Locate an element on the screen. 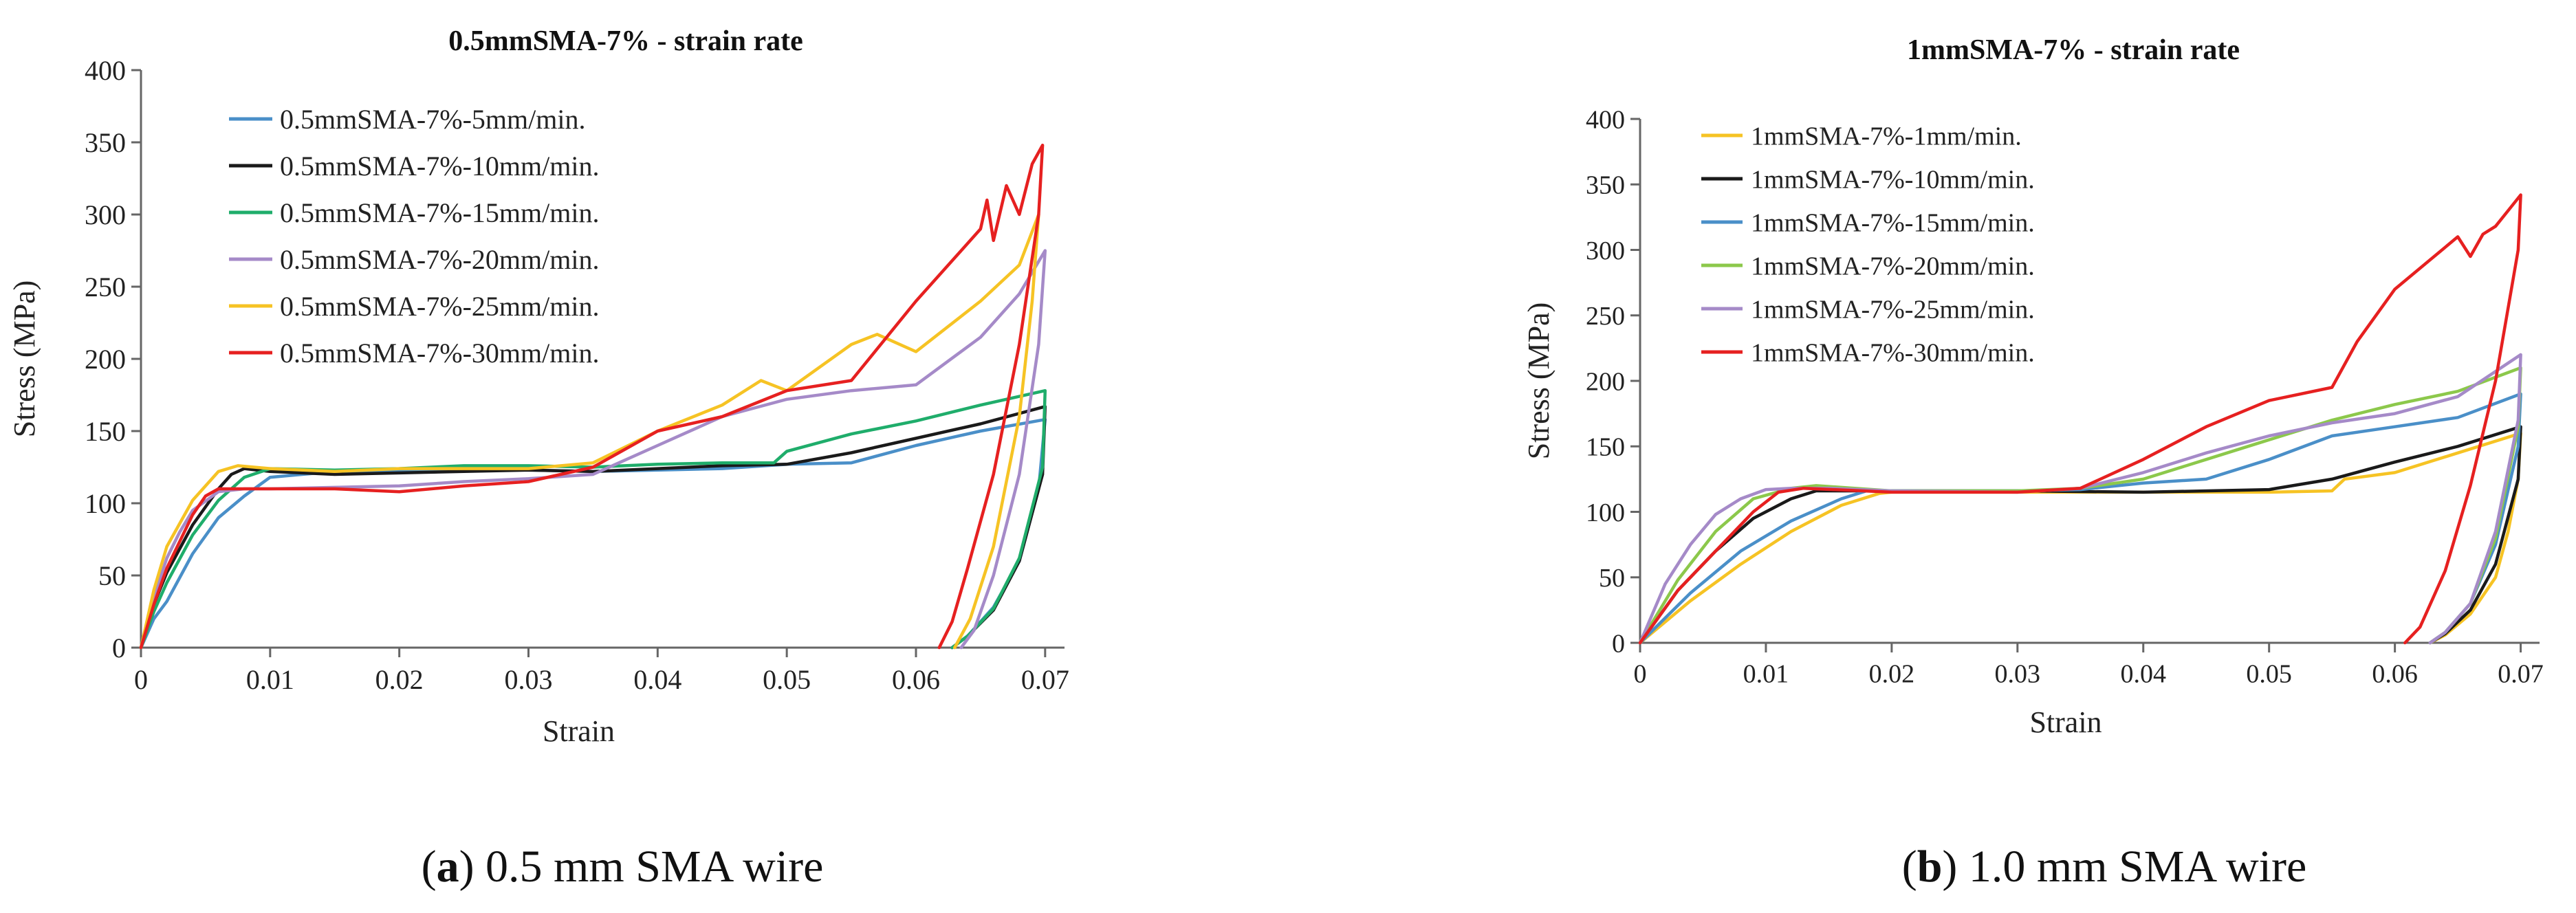 Image resolution: width=2576 pixels, height=913 pixels. legend-entry: 1mmSMA-7%-30mm/min. is located at coordinates (1893, 352).